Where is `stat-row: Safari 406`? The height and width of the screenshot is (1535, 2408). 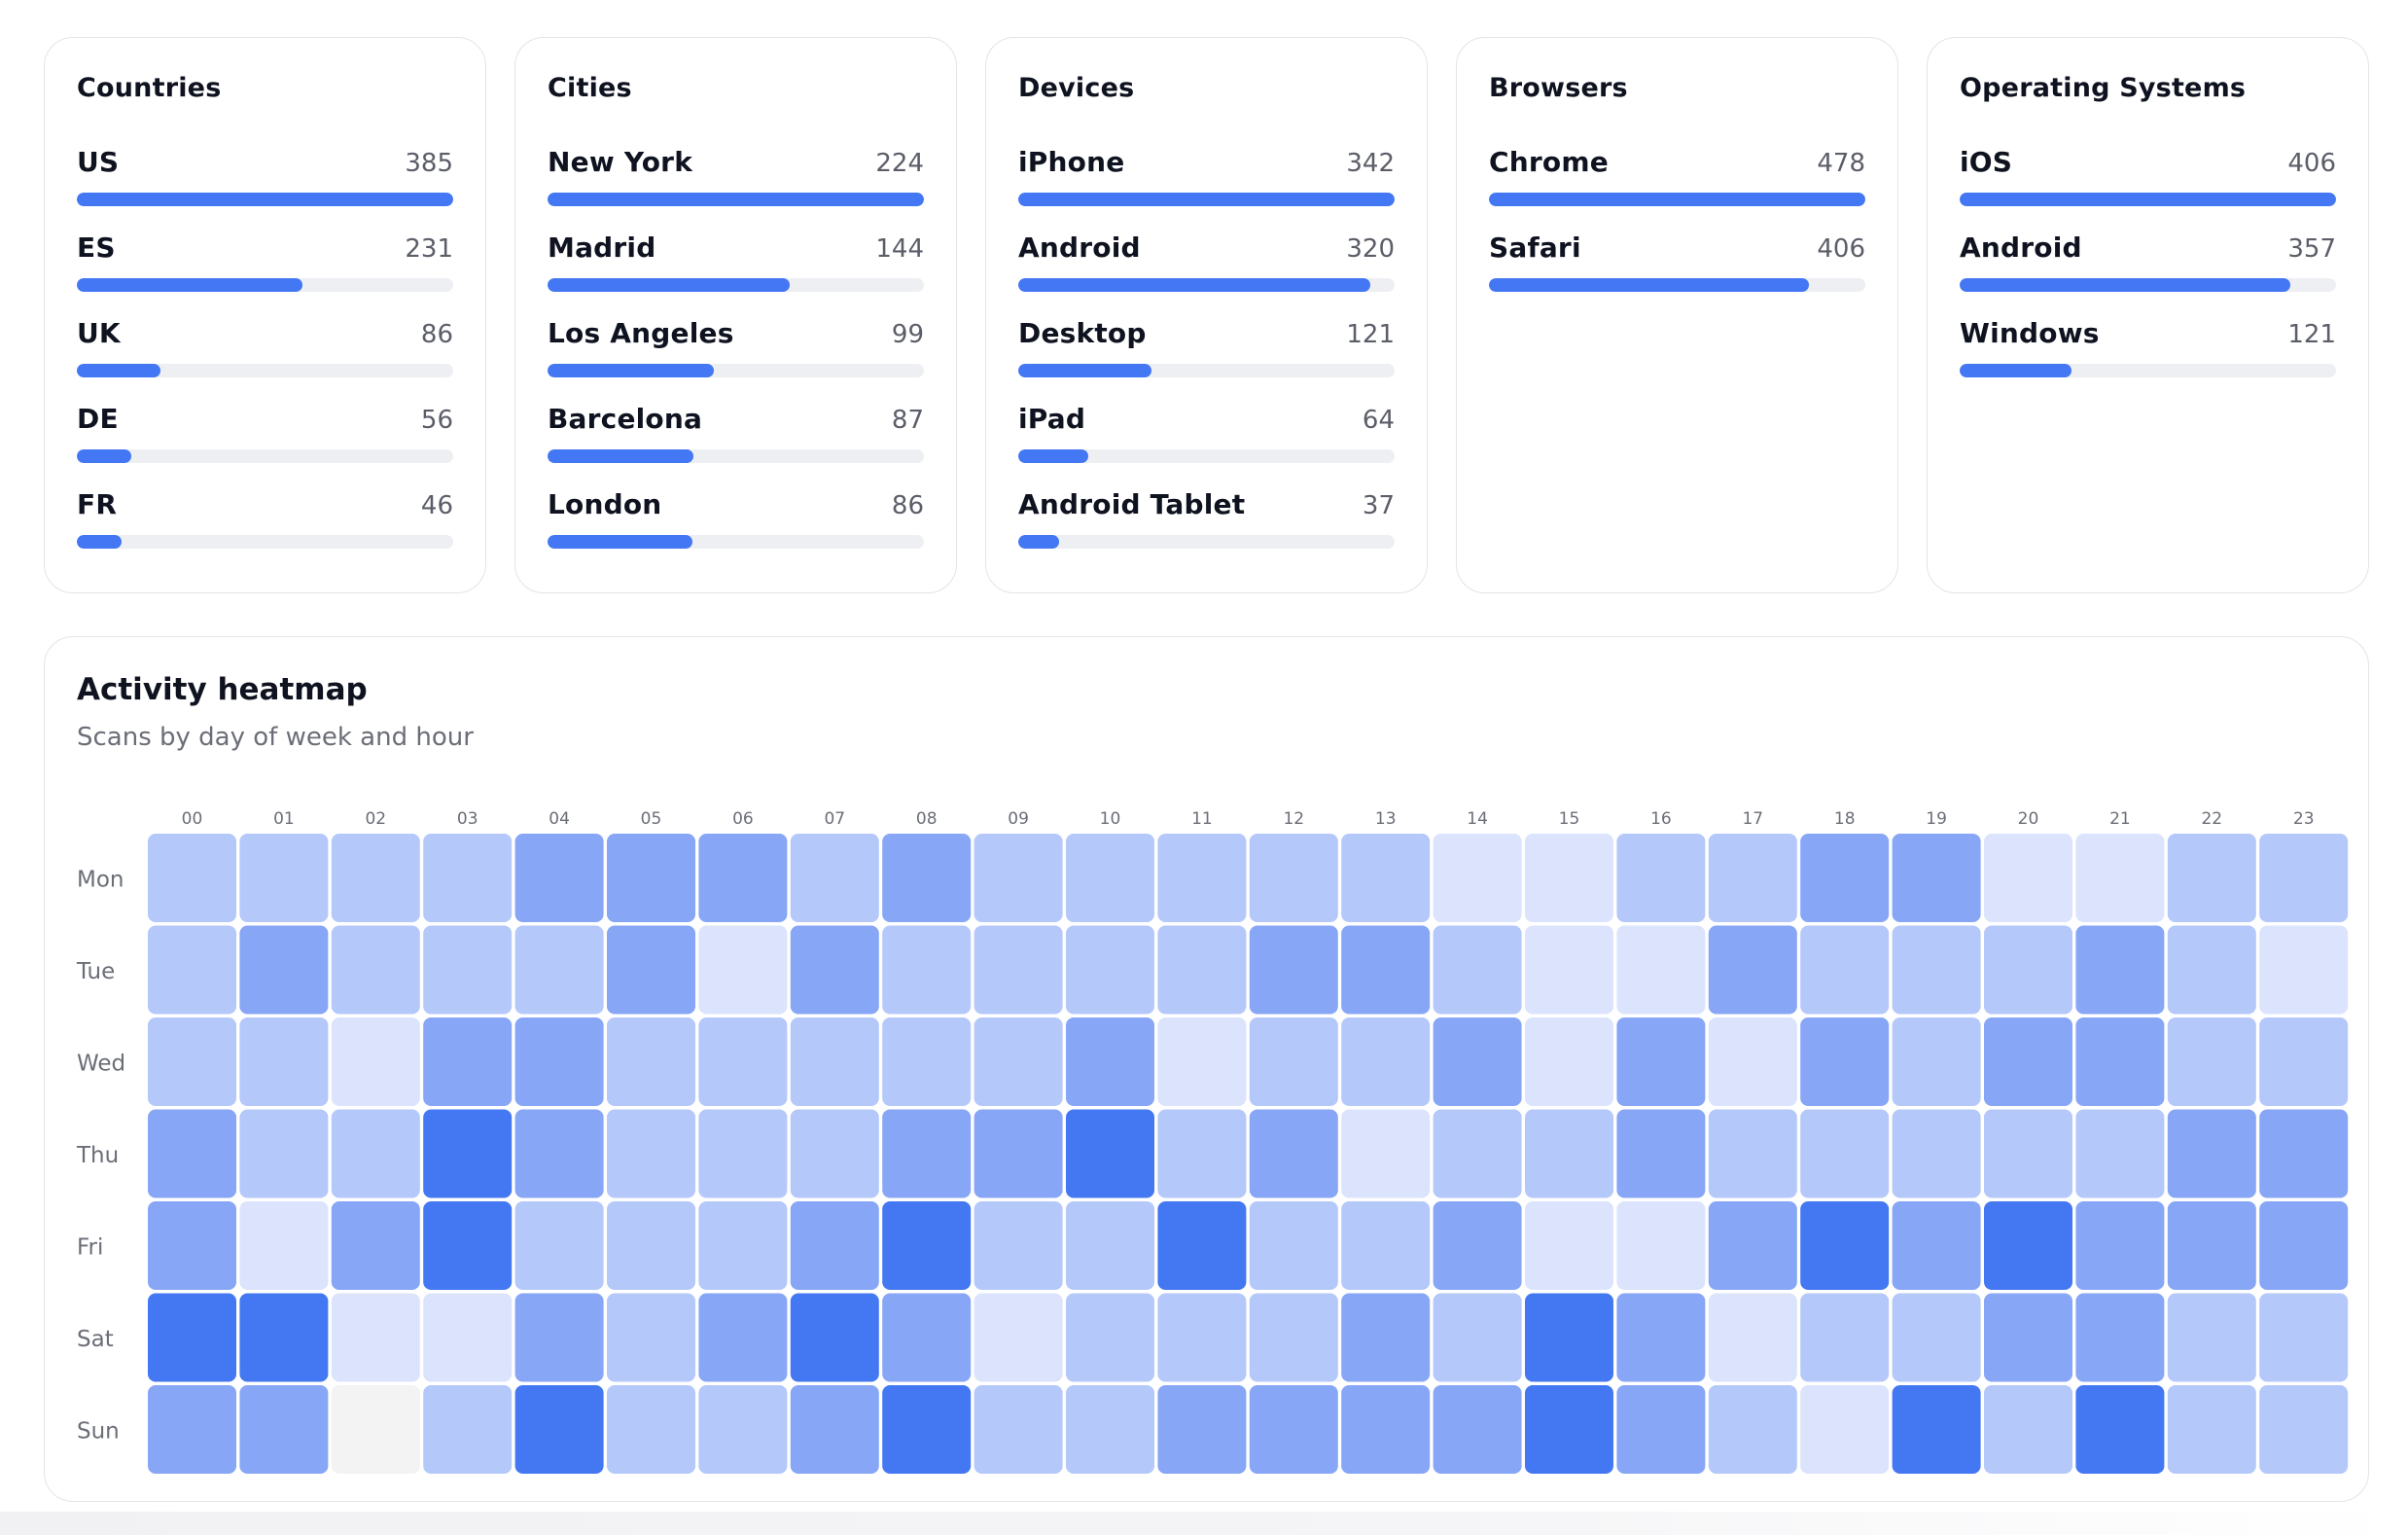
stat-row: Safari 406 is located at coordinates (1677, 274).